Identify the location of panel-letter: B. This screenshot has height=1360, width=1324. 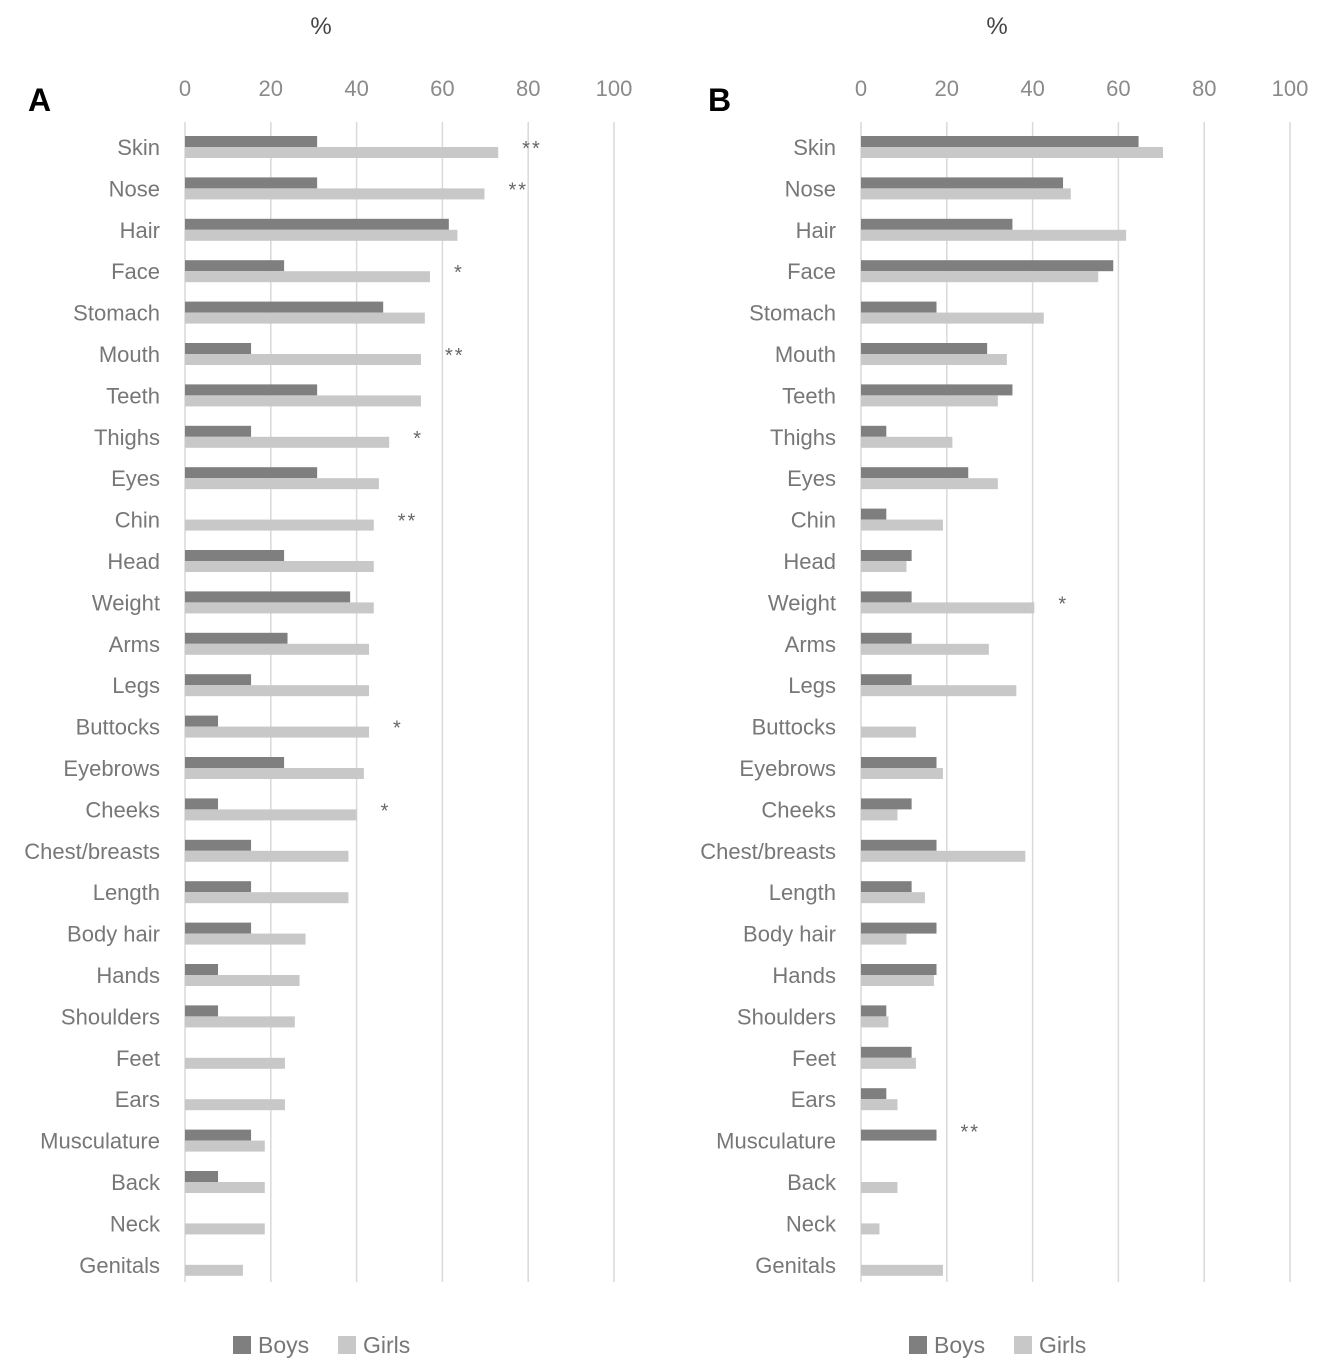
(719, 100).